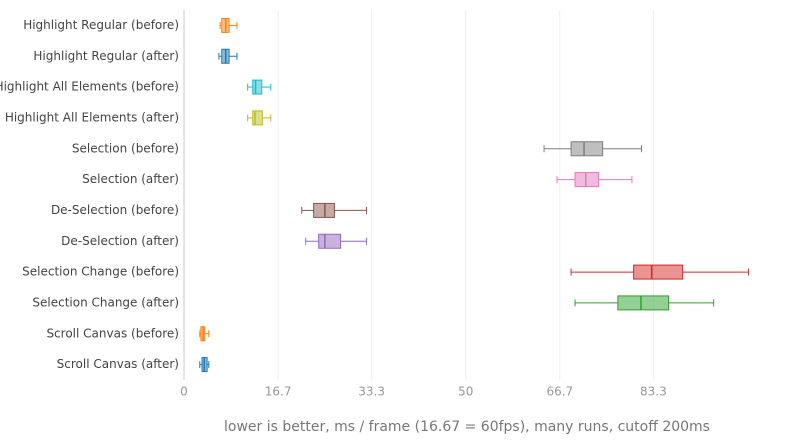  Describe the element at coordinates (101, 25) in the screenshot. I see `y-tick-label: Highlight Regular (before)` at that location.